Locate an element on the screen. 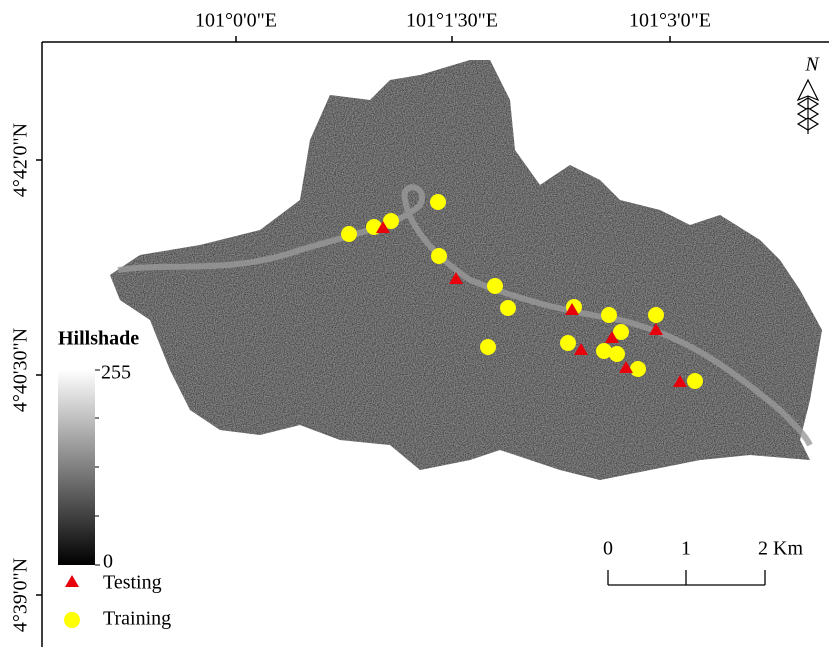 The width and height of the screenshot is (829, 647). legend-training-symbol is located at coordinates (72, 620).